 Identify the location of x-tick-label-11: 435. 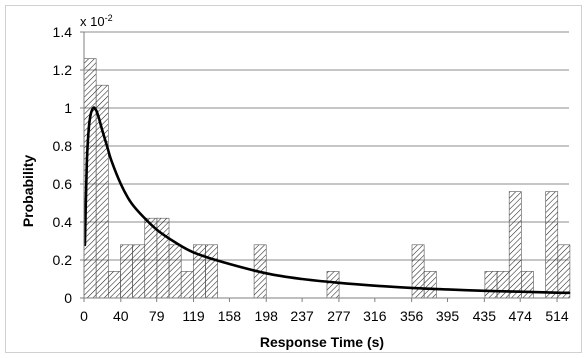
(485, 316).